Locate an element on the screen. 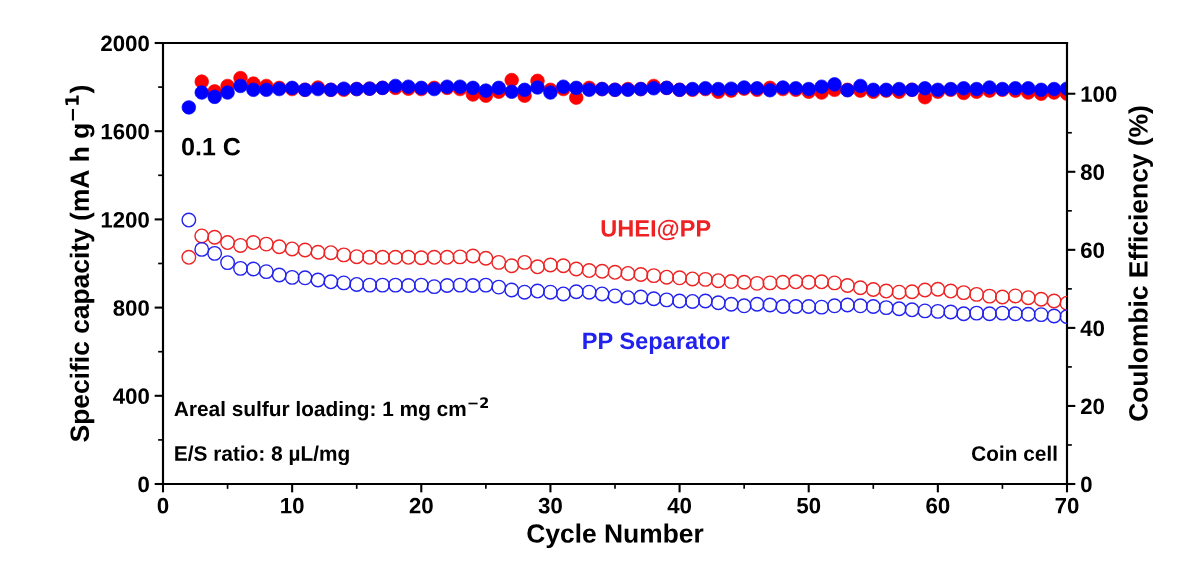 This screenshot has height=574, width=1179. series-label: UHEI@PP is located at coordinates (656, 230).